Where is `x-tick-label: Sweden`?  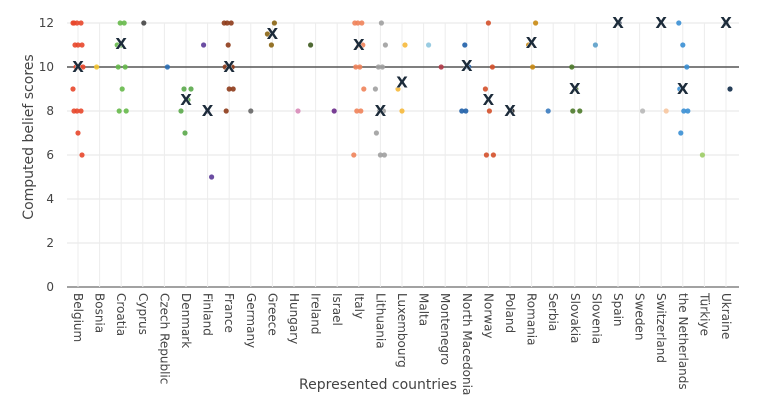
x-tick-label: Sweden is located at coordinates (640, 316).